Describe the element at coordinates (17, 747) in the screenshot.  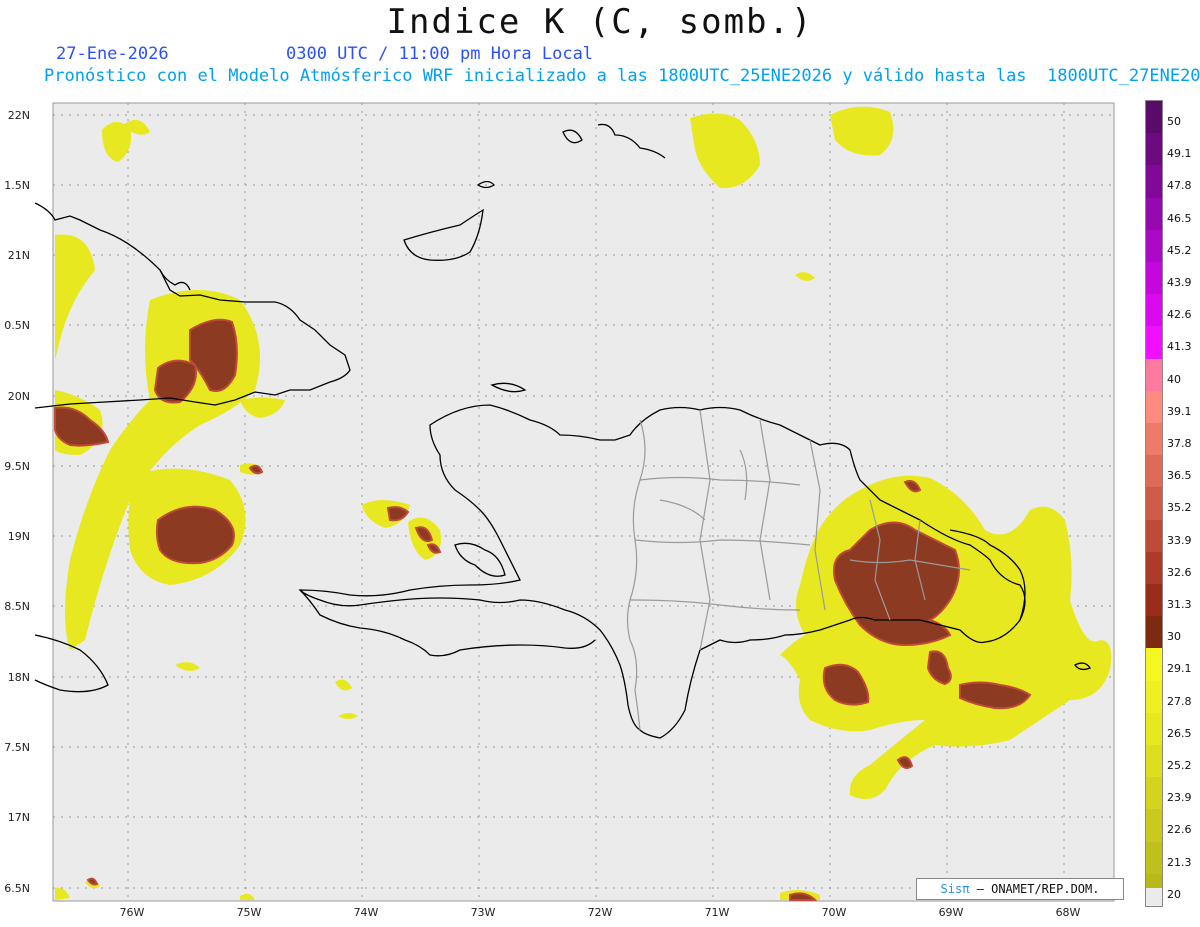
I see `lat-label: 7.5N` at that location.